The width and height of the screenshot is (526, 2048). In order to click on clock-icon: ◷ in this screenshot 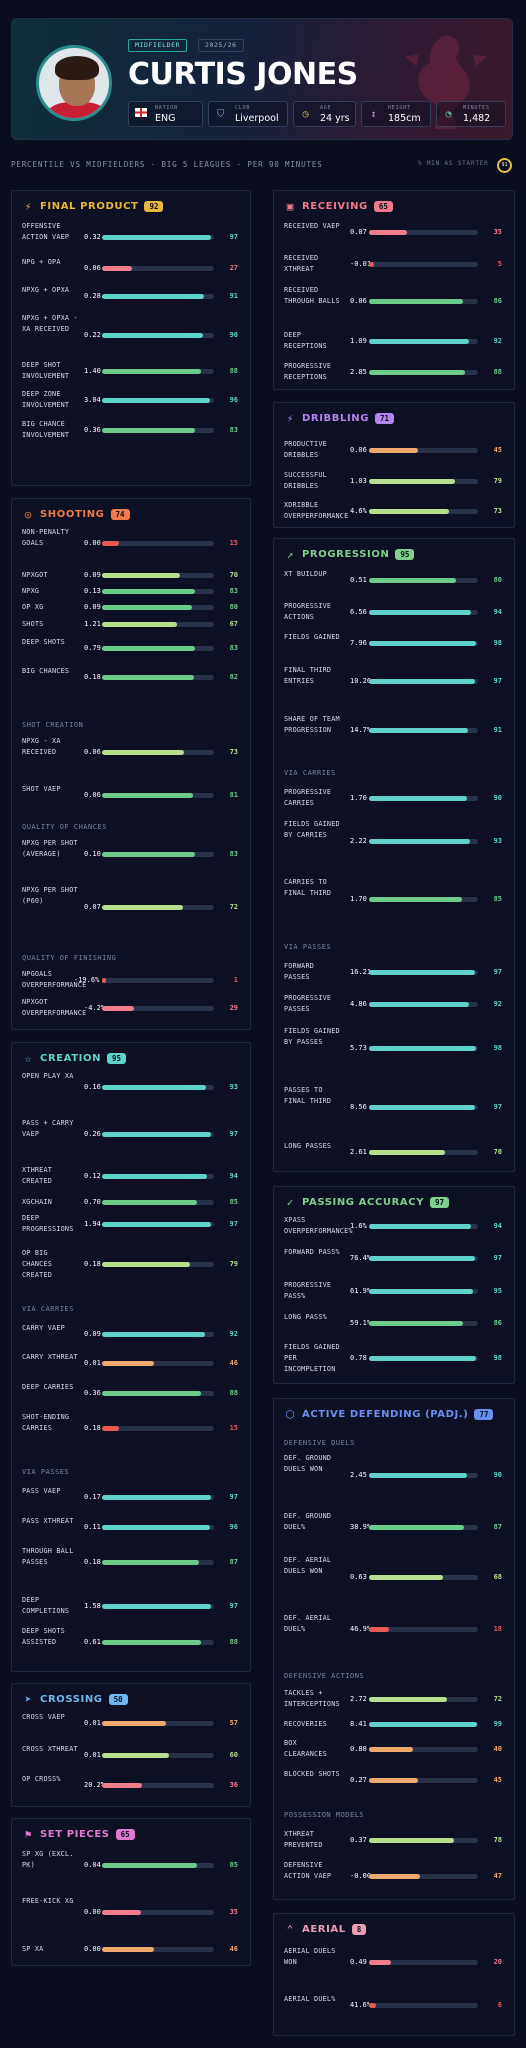, I will do `click(305, 114)`.